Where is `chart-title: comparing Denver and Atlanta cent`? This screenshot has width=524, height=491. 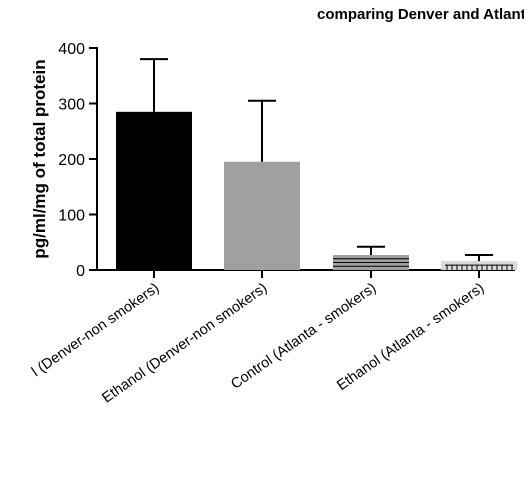
chart-title: comparing Denver and Atlanta cent is located at coordinates (420, 14).